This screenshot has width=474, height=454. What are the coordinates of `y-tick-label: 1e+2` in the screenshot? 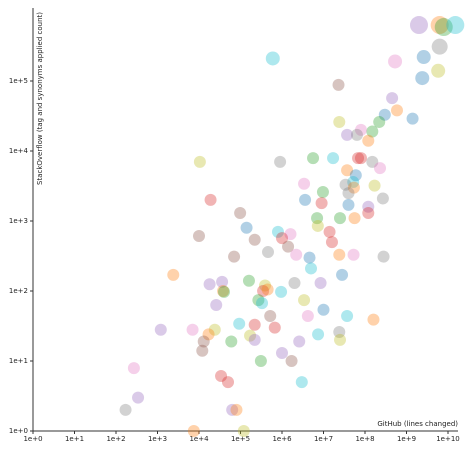 It's located at (18, 291).